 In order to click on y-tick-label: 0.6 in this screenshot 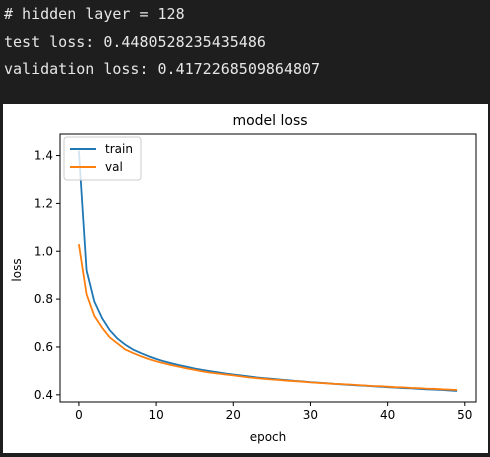, I will do `click(43, 347)`.